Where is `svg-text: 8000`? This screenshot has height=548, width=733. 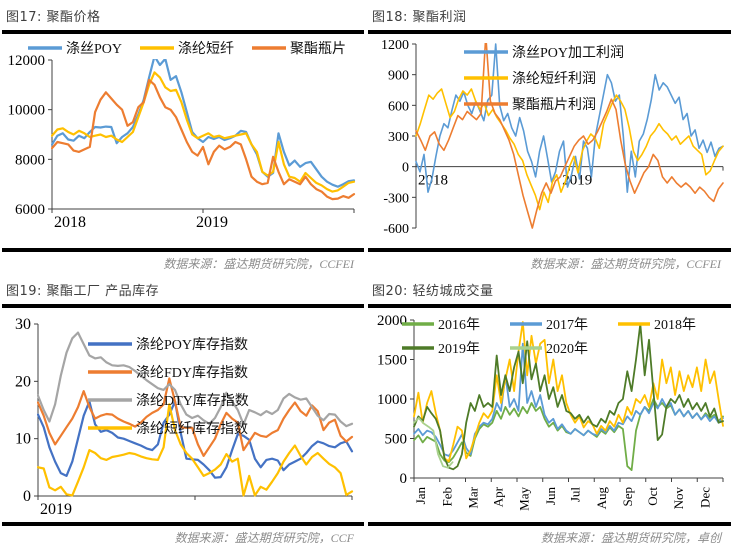
svg-text: 8000 is located at coordinates (30, 160).